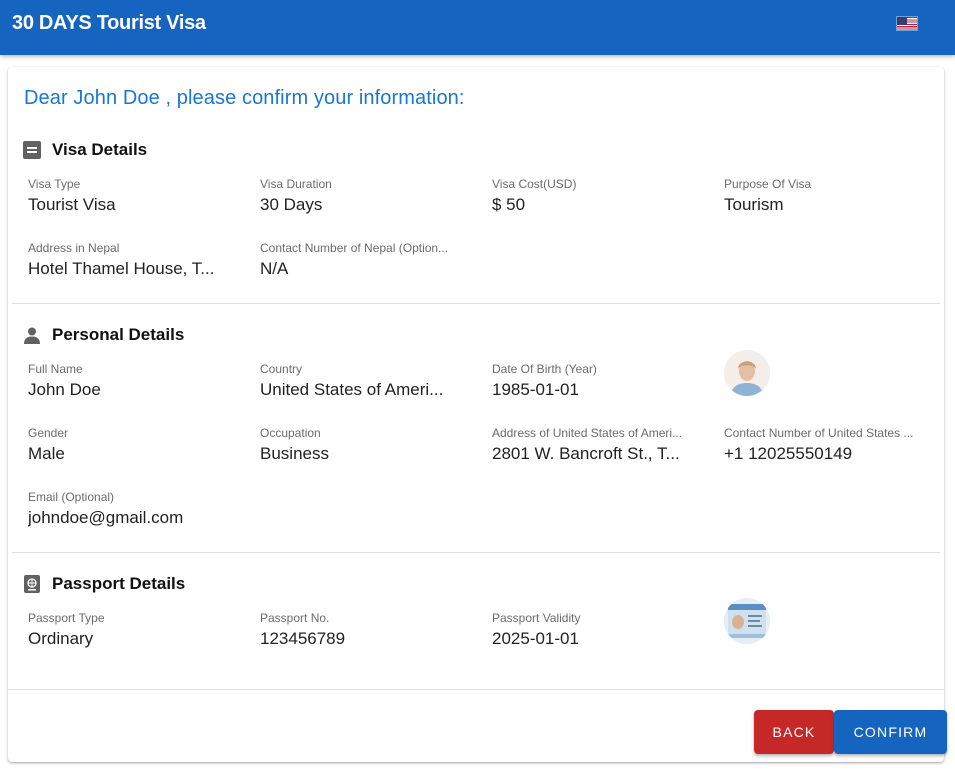  What do you see at coordinates (55, 369) in the screenshot?
I see `field-label: Full Name` at bounding box center [55, 369].